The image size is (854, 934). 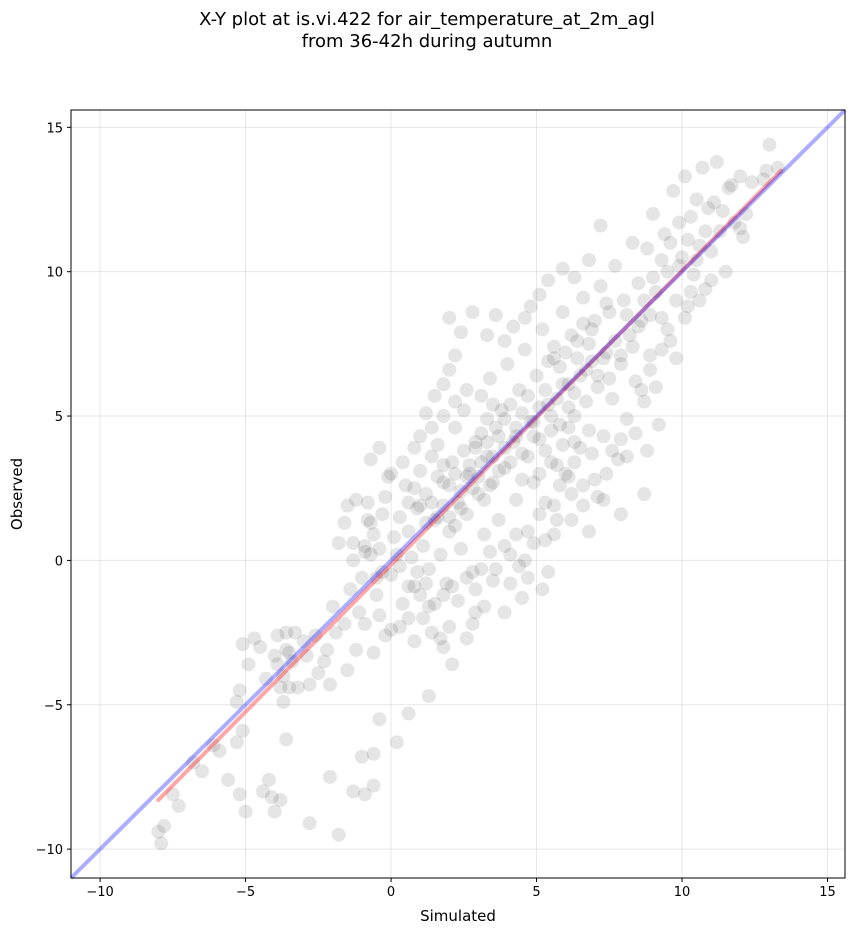 What do you see at coordinates (59, 561) in the screenshot?
I see `y-tick-label: 0` at bounding box center [59, 561].